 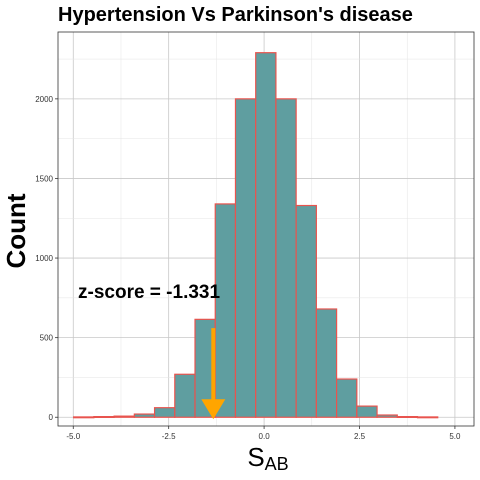 I want to click on x-axis-label-main: S, so click(x=255, y=457).